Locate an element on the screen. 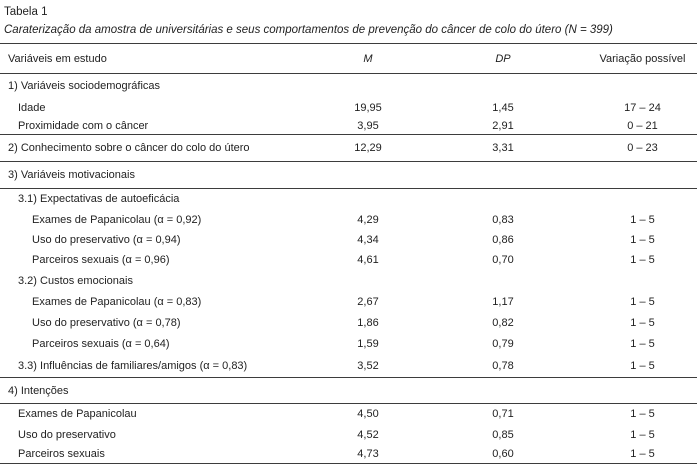  table-row: 4) Intenções is located at coordinates (348, 390).